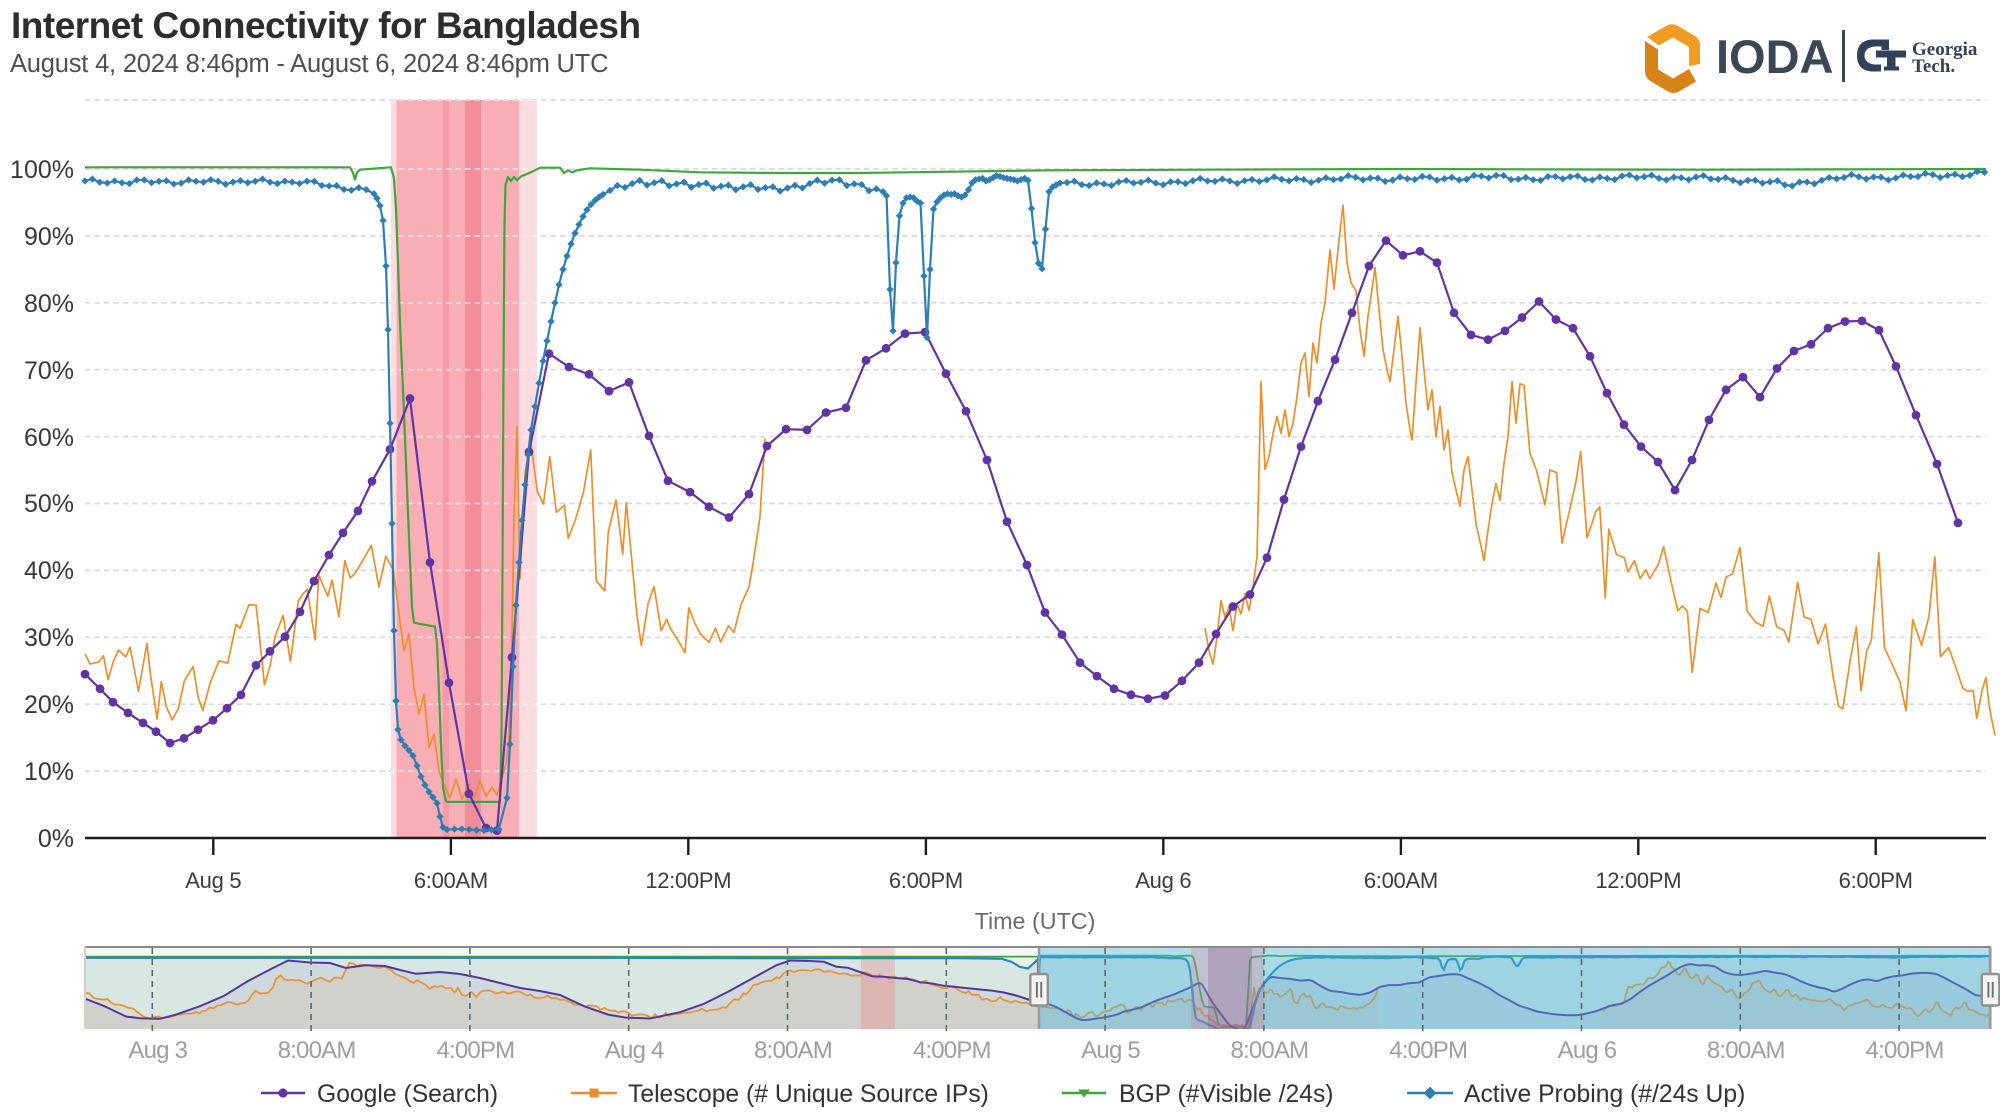 The width and height of the screenshot is (2000, 1120). Describe the element at coordinates (49, 304) in the screenshot. I see `svg-text: 80%` at that location.